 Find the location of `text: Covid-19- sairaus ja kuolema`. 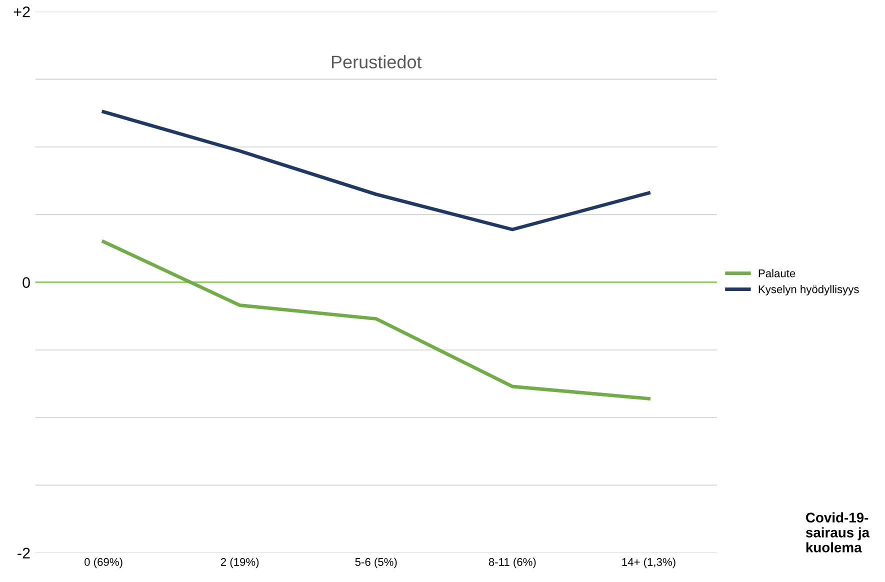

text: Covid-19- sairaus ja kuolema is located at coordinates (838, 532).